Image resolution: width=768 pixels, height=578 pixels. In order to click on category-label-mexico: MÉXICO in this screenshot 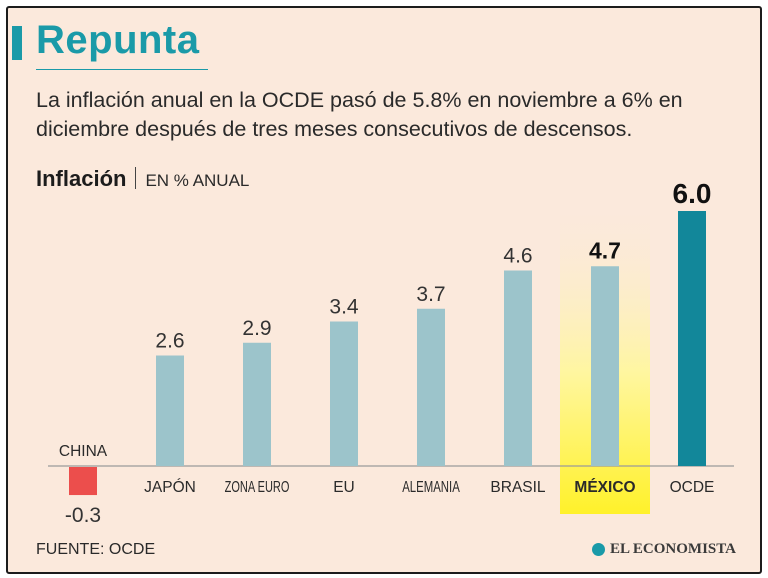, I will do `click(604, 487)`.